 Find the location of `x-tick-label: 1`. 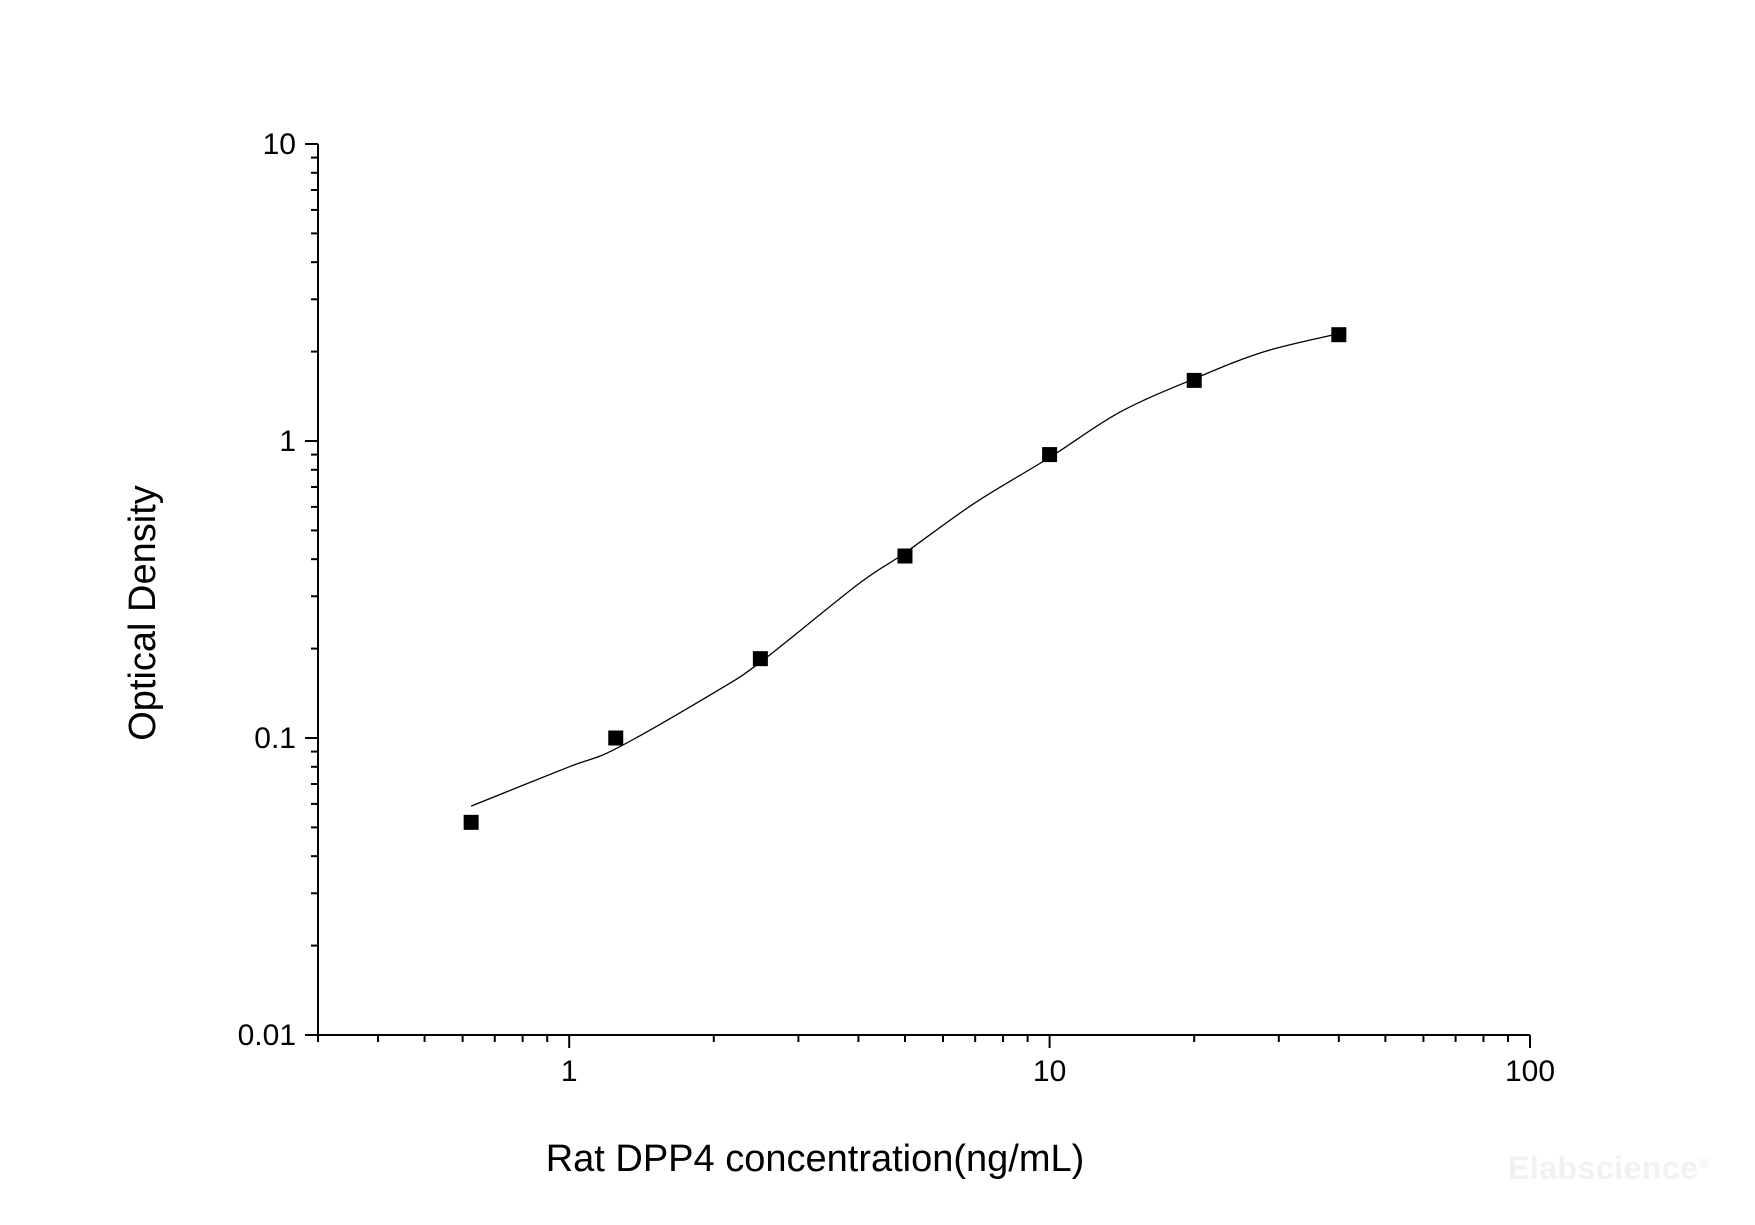

x-tick-label: 1 is located at coordinates (569, 1071).